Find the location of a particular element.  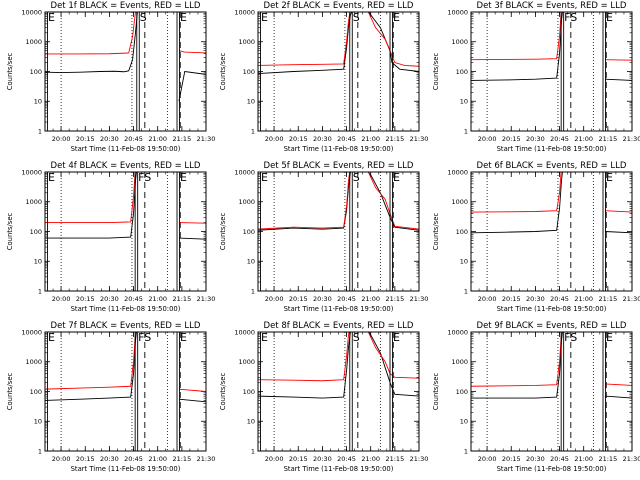

panel-title: Det 9f BLACK = Events, RED = LLD is located at coordinates (552, 326).